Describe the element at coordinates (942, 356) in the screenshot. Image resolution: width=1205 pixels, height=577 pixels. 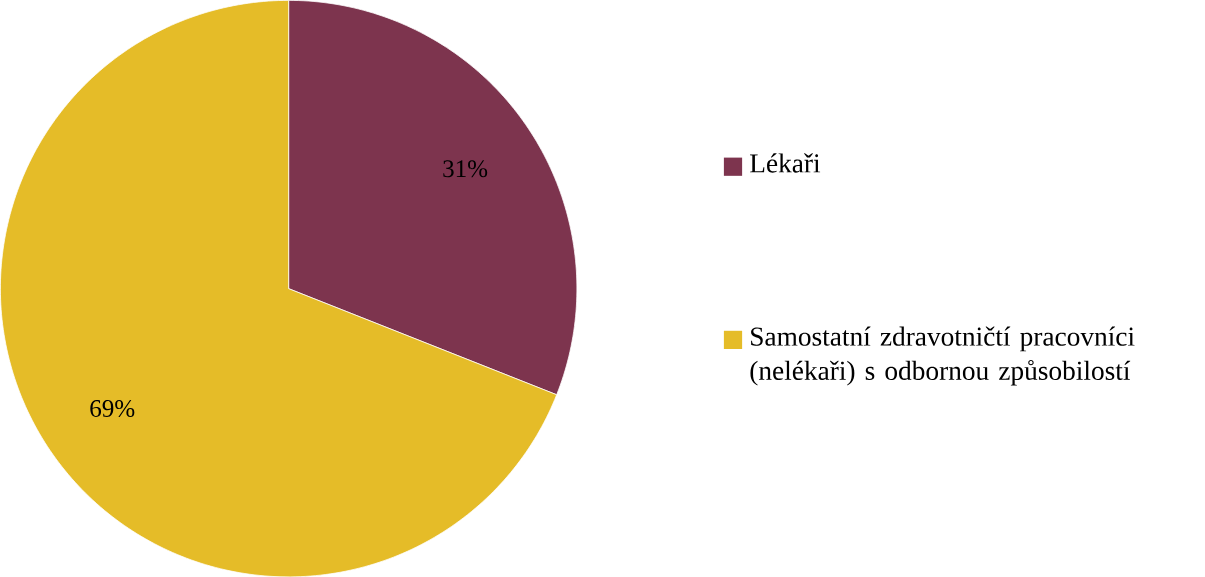
I see `legend-label: Samostatní zdravotničtí pracovníci (nelékaři) s odbornou způsobilostí` at that location.